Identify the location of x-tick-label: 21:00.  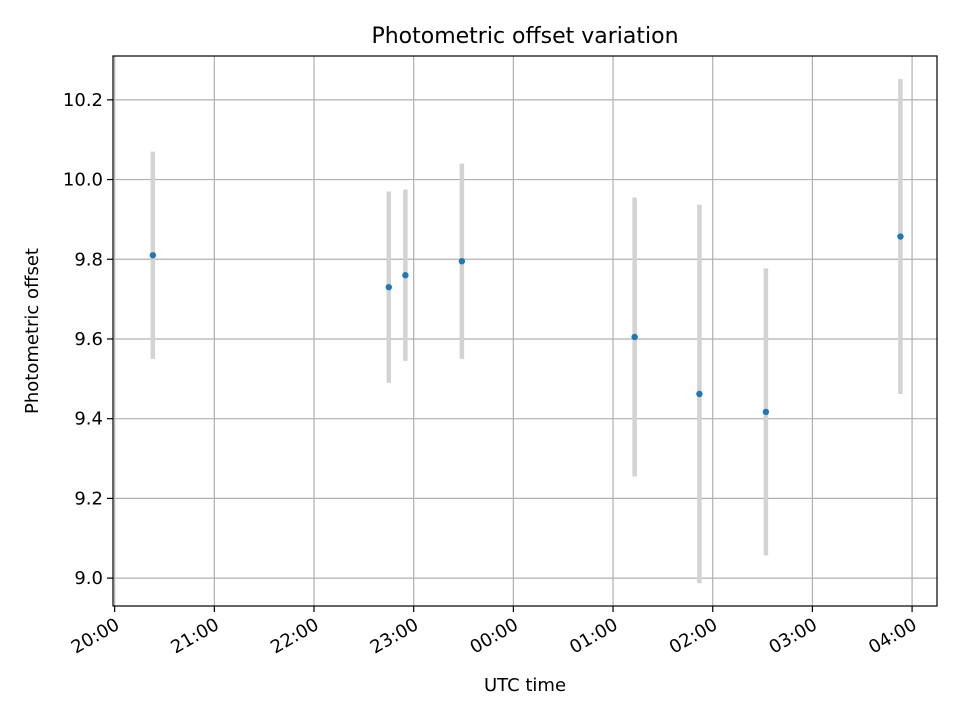
(194, 636).